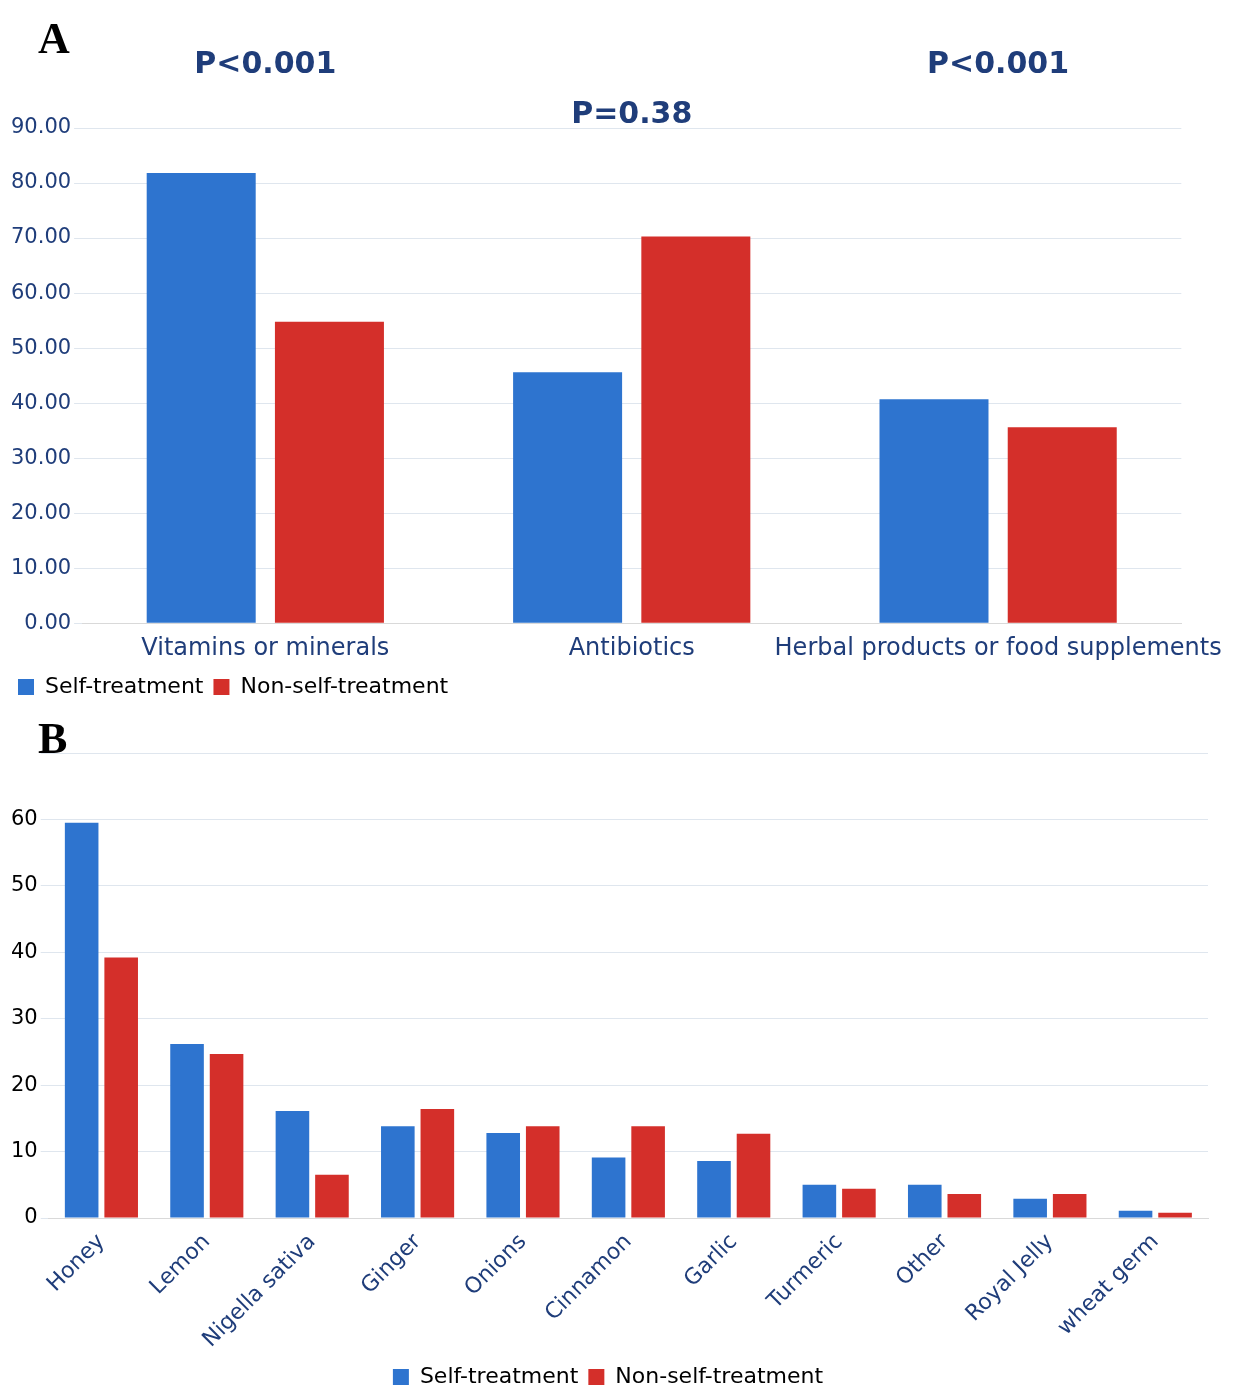  Describe the element at coordinates (24, 817) in the screenshot. I see `y-tick-label: 60` at that location.